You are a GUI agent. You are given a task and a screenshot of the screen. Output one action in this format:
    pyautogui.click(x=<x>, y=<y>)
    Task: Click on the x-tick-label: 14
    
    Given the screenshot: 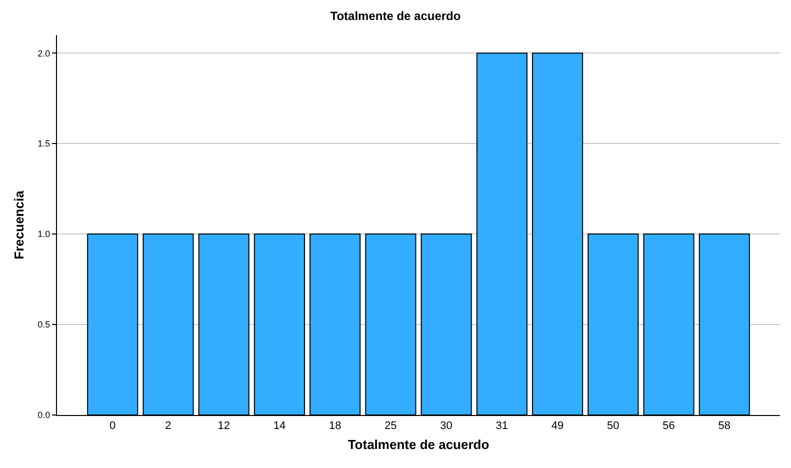 What is the action you would take?
    pyautogui.click(x=279, y=426)
    